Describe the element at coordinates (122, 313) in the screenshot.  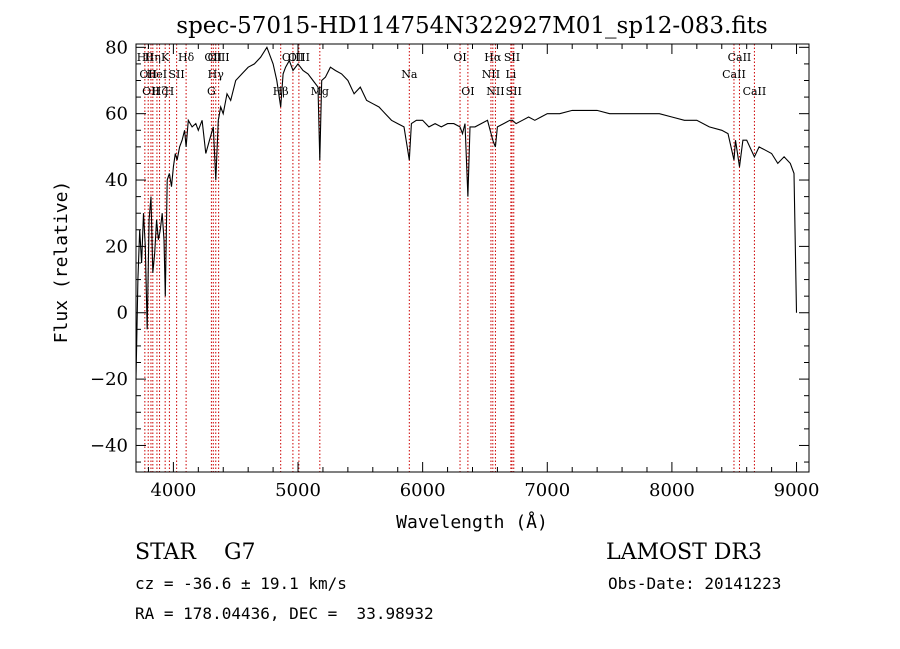
I see `y-tick-label: 0` at that location.